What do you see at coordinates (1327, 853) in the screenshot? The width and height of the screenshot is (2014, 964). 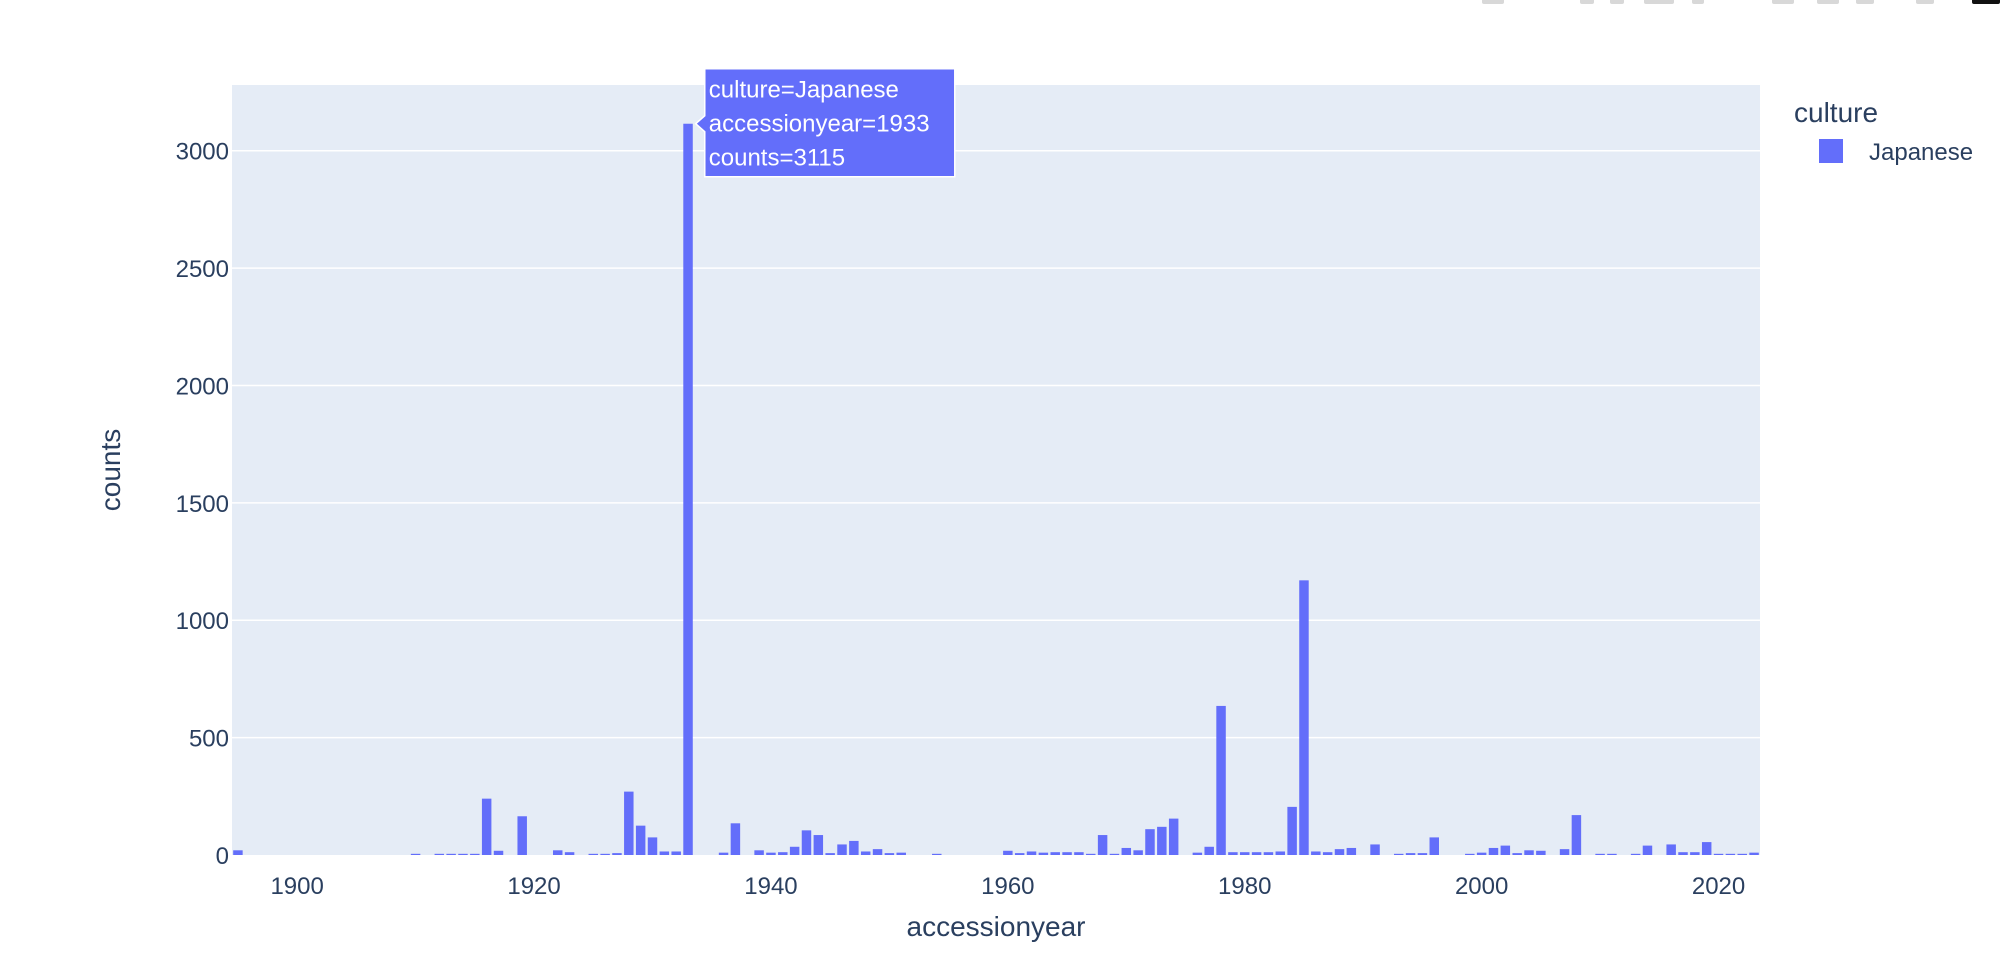 I see `bar-1987` at bounding box center [1327, 853].